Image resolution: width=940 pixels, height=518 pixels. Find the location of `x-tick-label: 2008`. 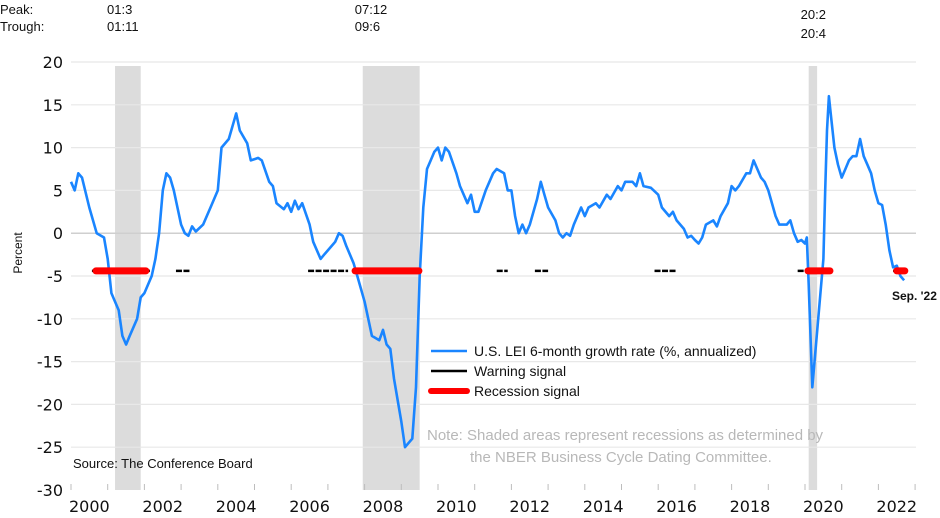

x-tick-label: 2008 is located at coordinates (383, 506).